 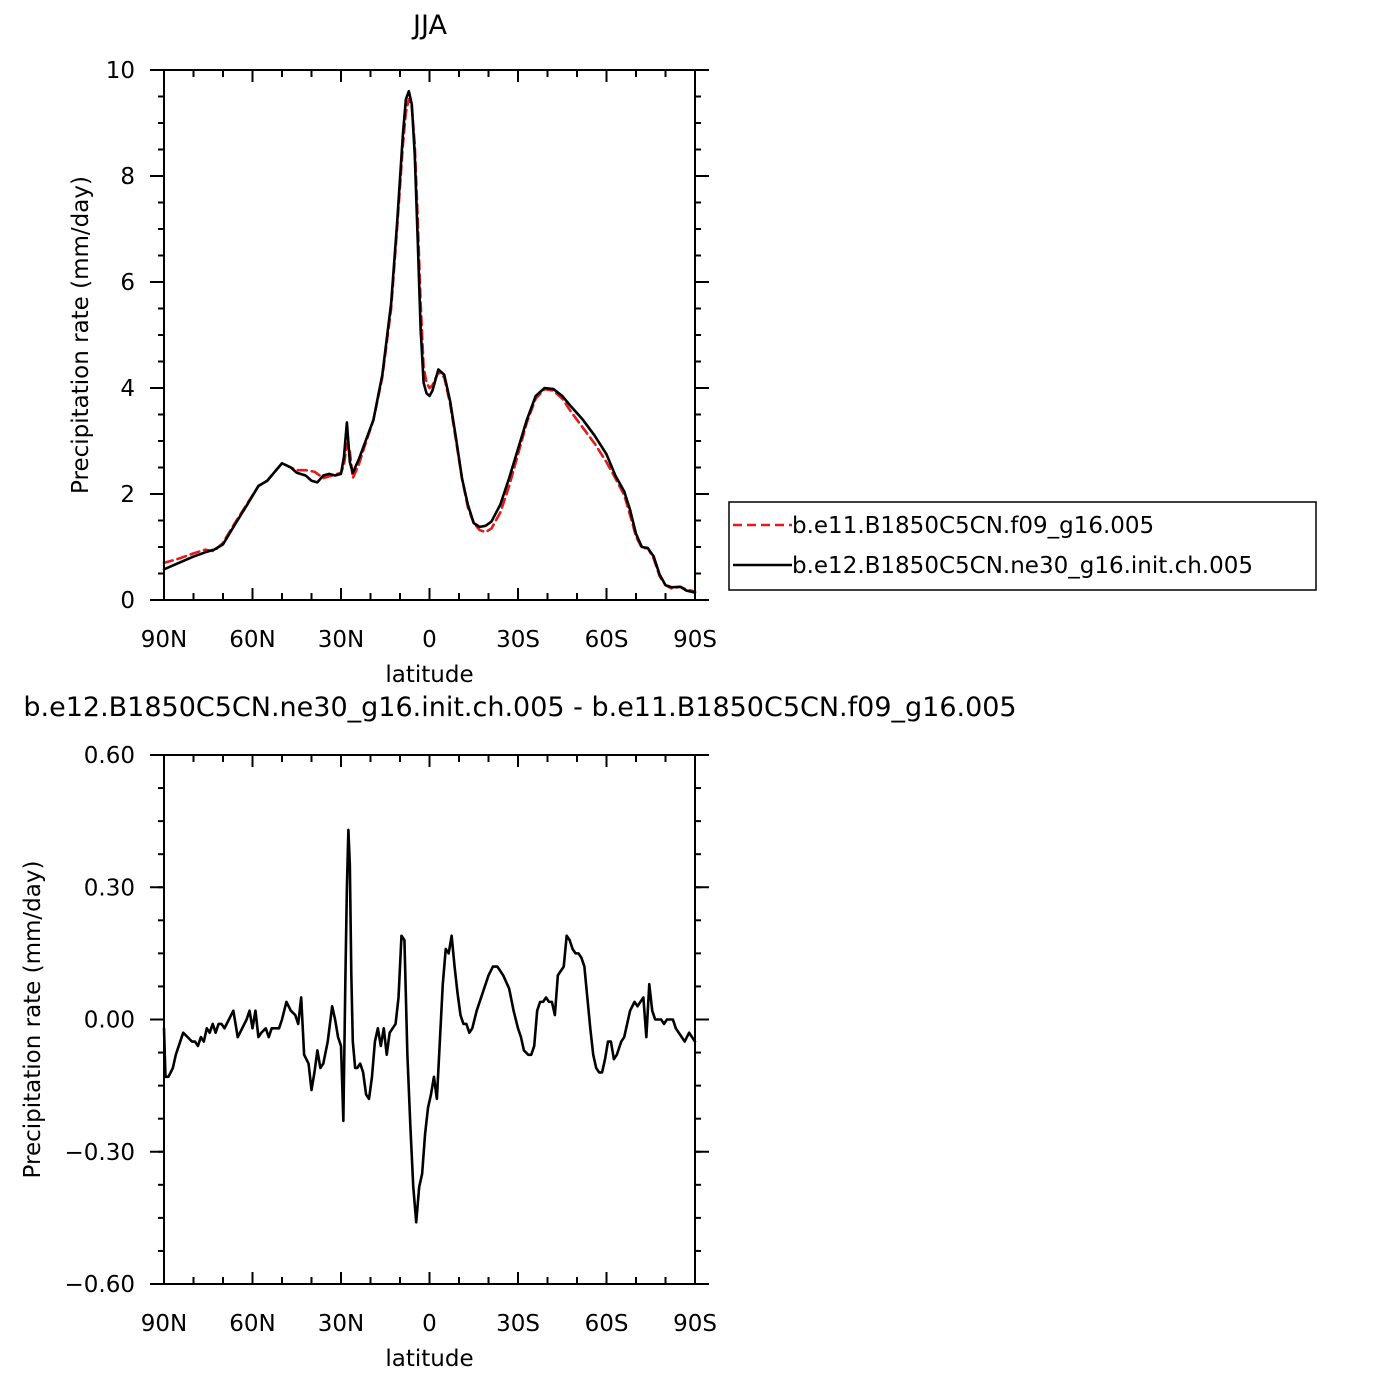 What do you see at coordinates (100, 1285) in the screenshot?
I see `y-tick-label: −0.60` at bounding box center [100, 1285].